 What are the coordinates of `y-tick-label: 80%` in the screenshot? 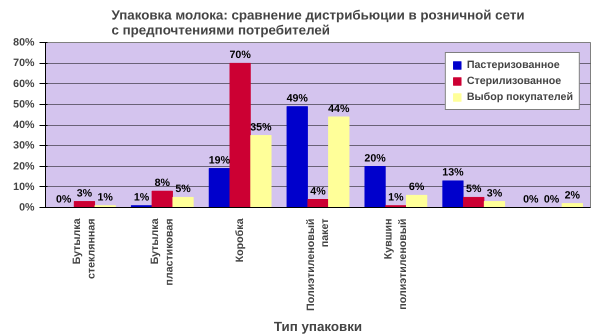 It's located at (24, 42).